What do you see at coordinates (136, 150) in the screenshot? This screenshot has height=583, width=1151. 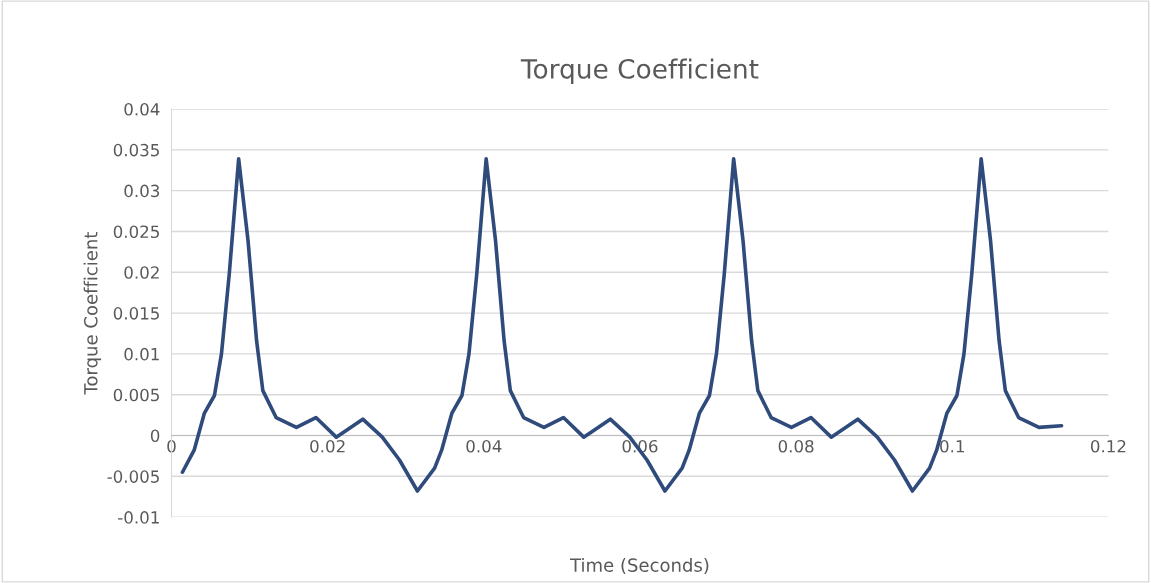 I see `y-tick-label: 0.035` at bounding box center [136, 150].